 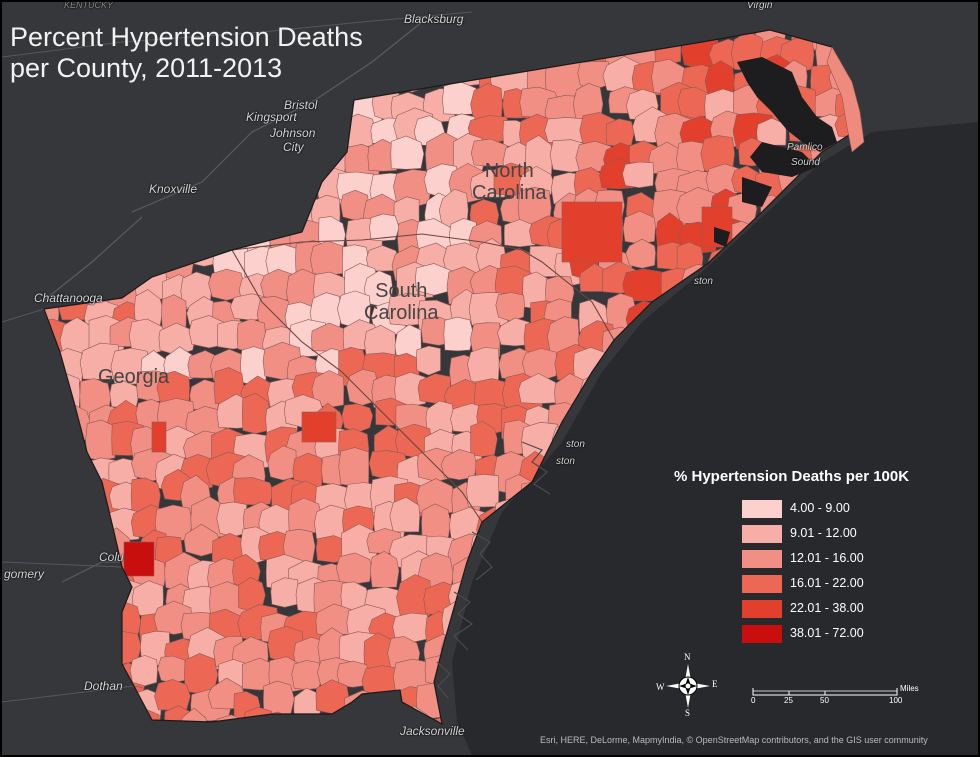 I want to click on place-label-virginia: Virgin, so click(x=760, y=5).